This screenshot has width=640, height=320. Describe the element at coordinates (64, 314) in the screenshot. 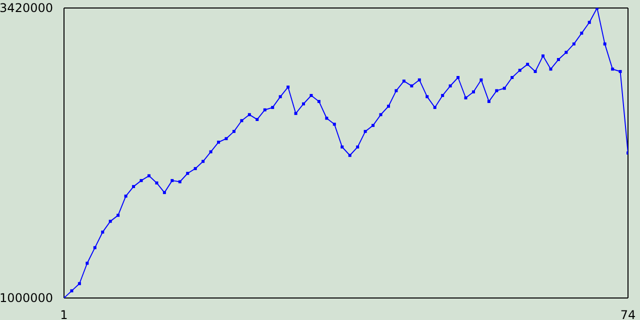

I see `x-tick-label: 1` at that location.